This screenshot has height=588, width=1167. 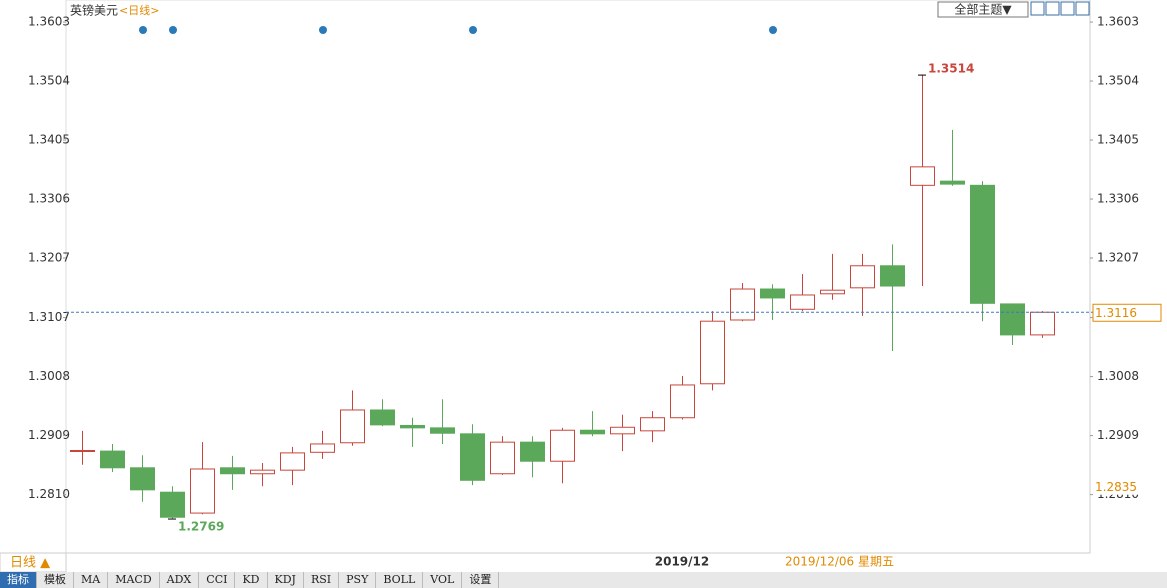 I want to click on period-tab, so click(x=33, y=562).